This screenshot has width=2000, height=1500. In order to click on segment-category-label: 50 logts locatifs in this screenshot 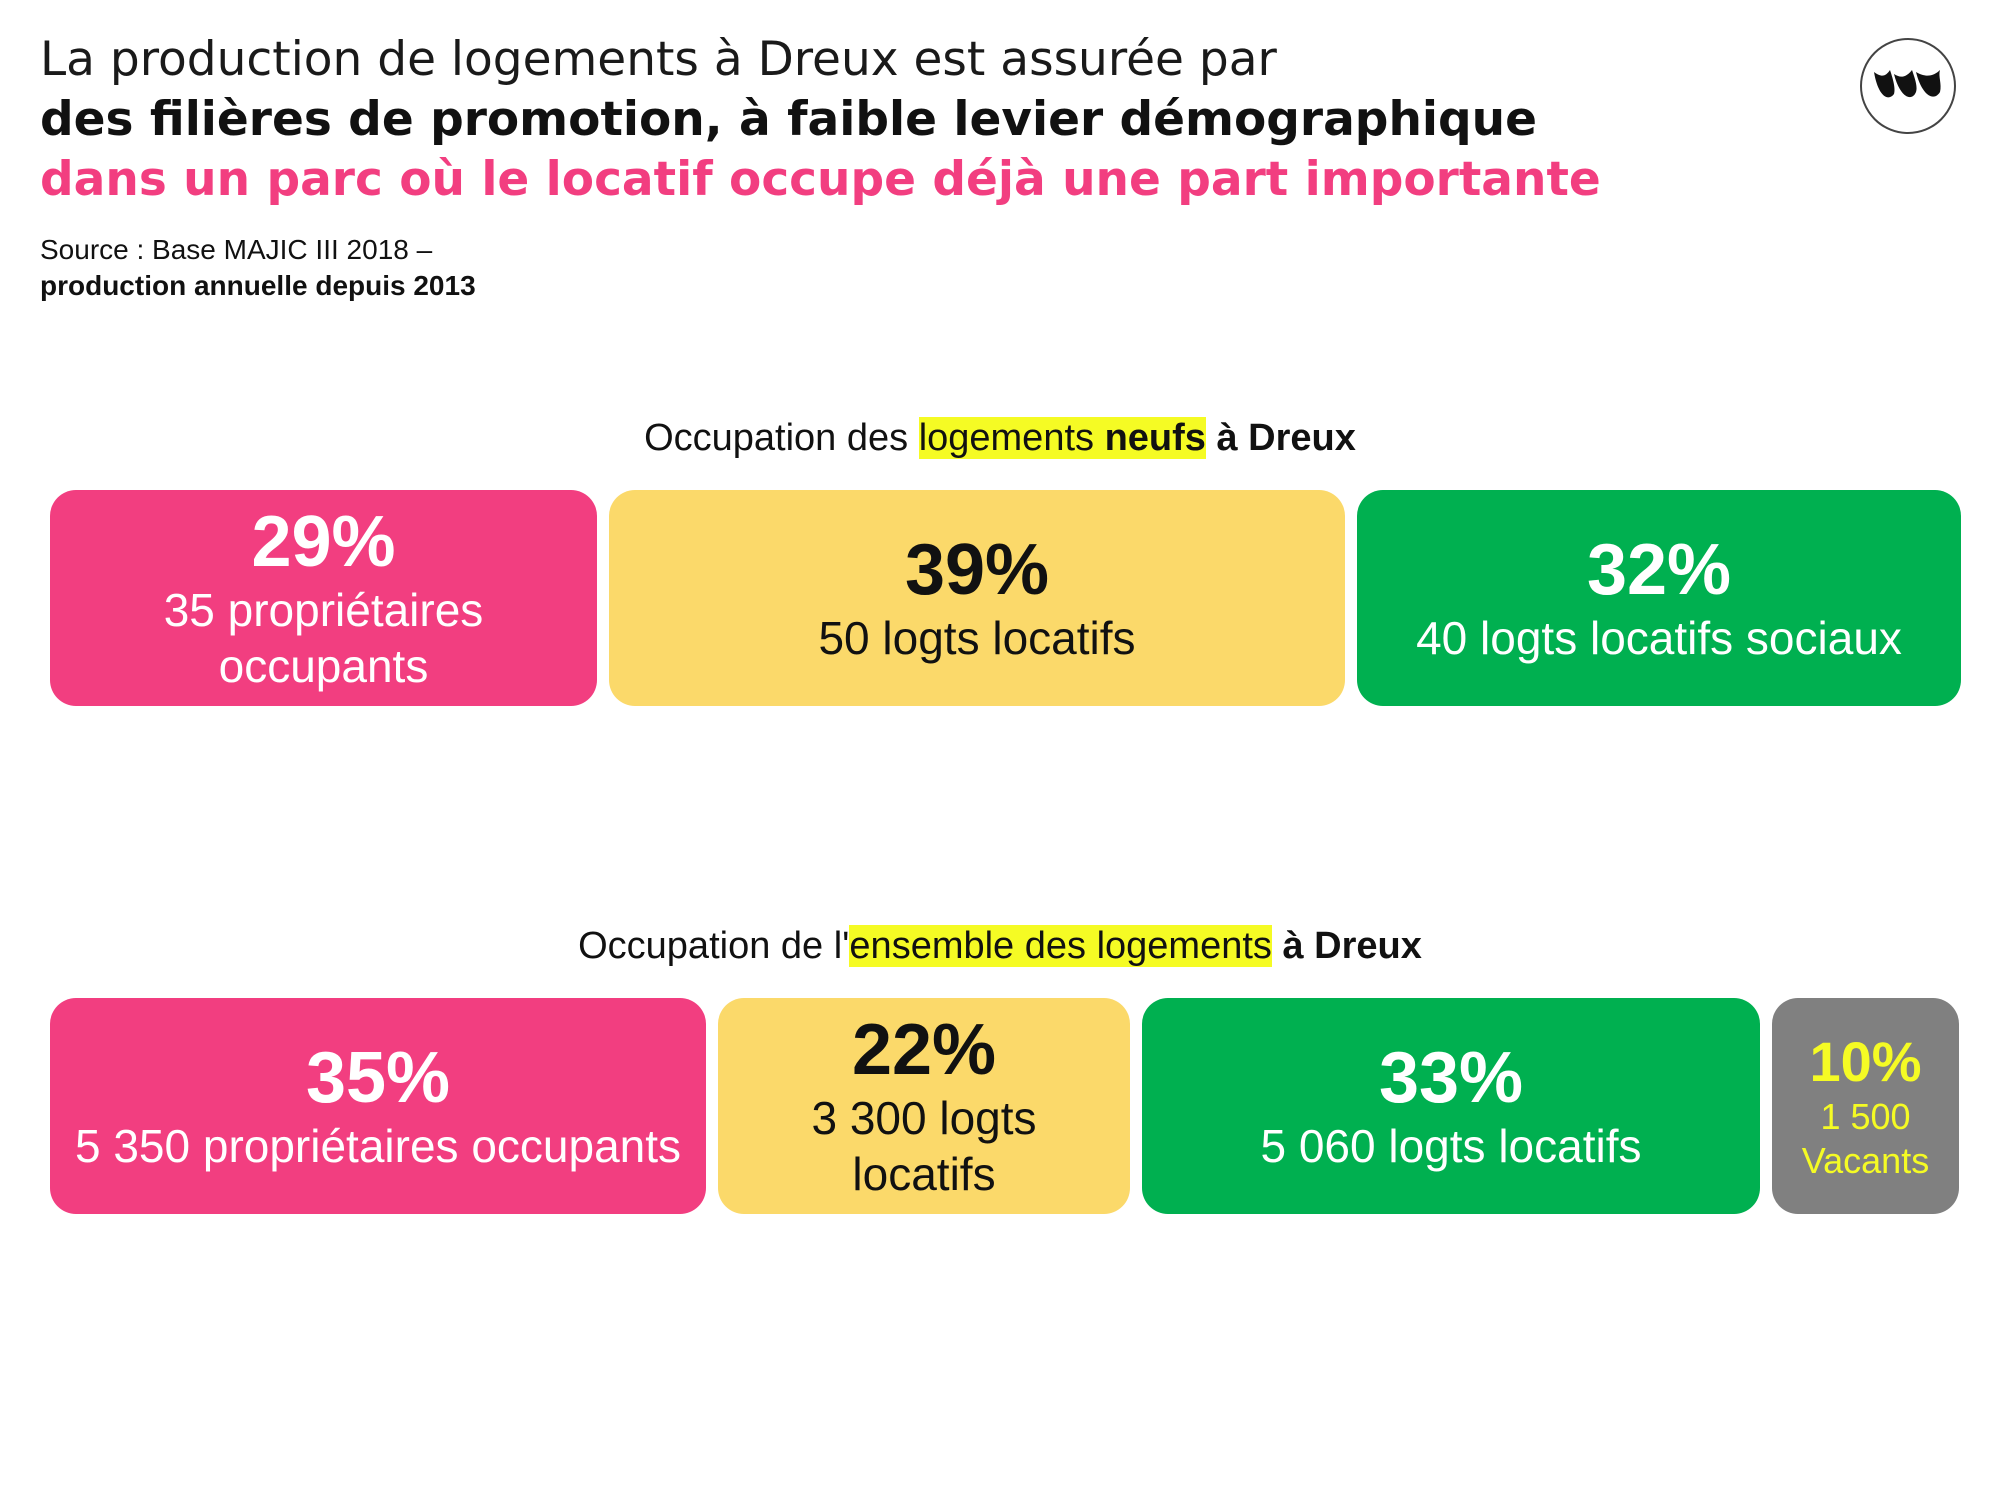, I will do `click(977, 638)`.